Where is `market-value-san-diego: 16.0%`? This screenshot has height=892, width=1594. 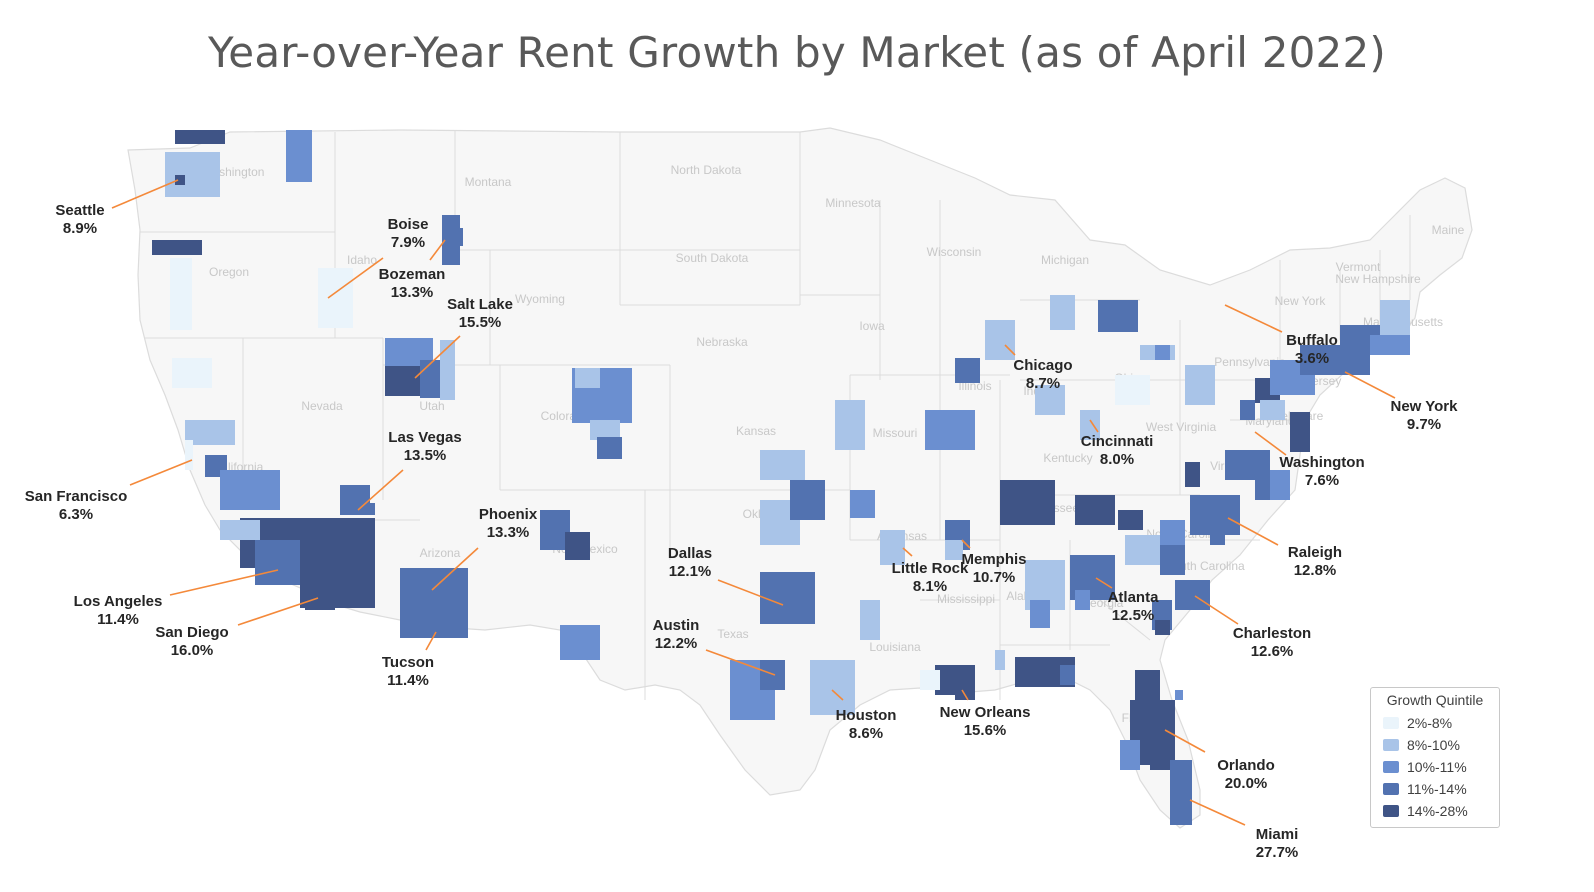 market-value-san-diego: 16.0% is located at coordinates (192, 650).